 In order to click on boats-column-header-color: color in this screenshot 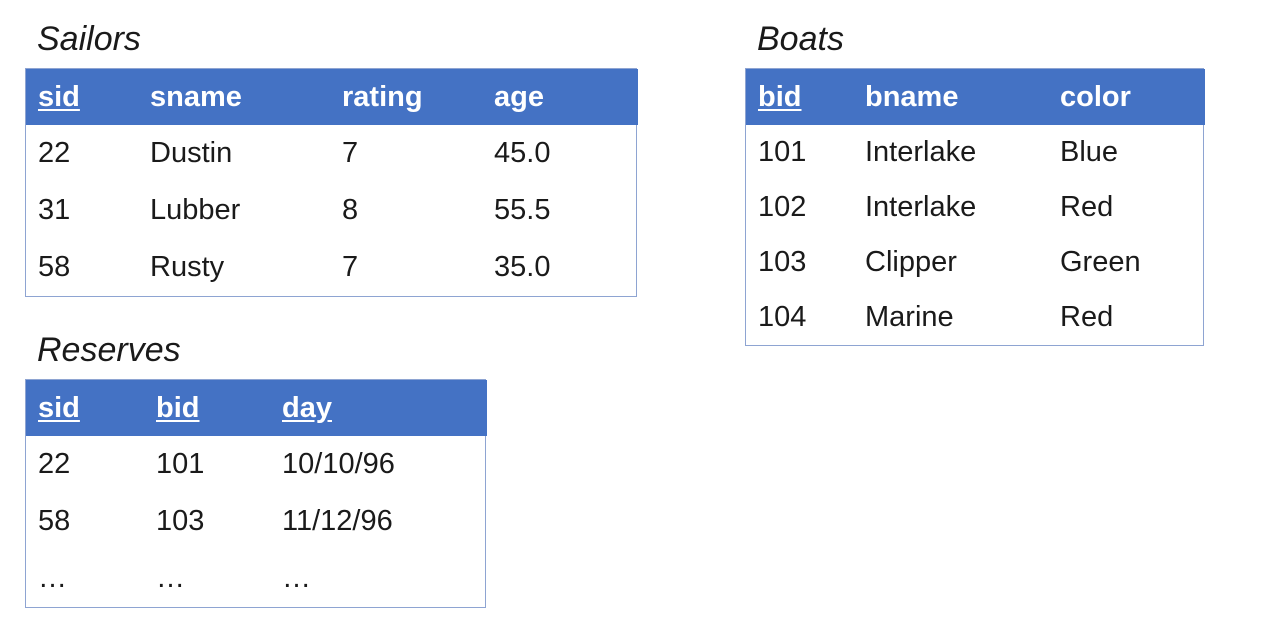, I will do `click(1126, 97)`.